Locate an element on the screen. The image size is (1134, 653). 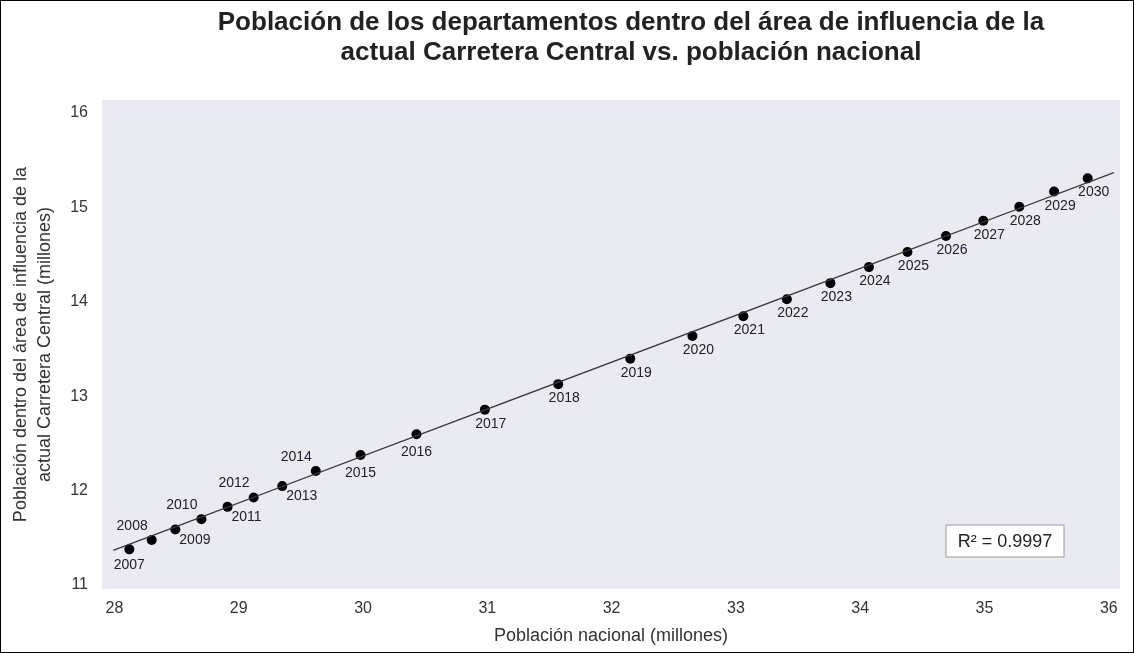
annotation: 2021 is located at coordinates (749, 329).